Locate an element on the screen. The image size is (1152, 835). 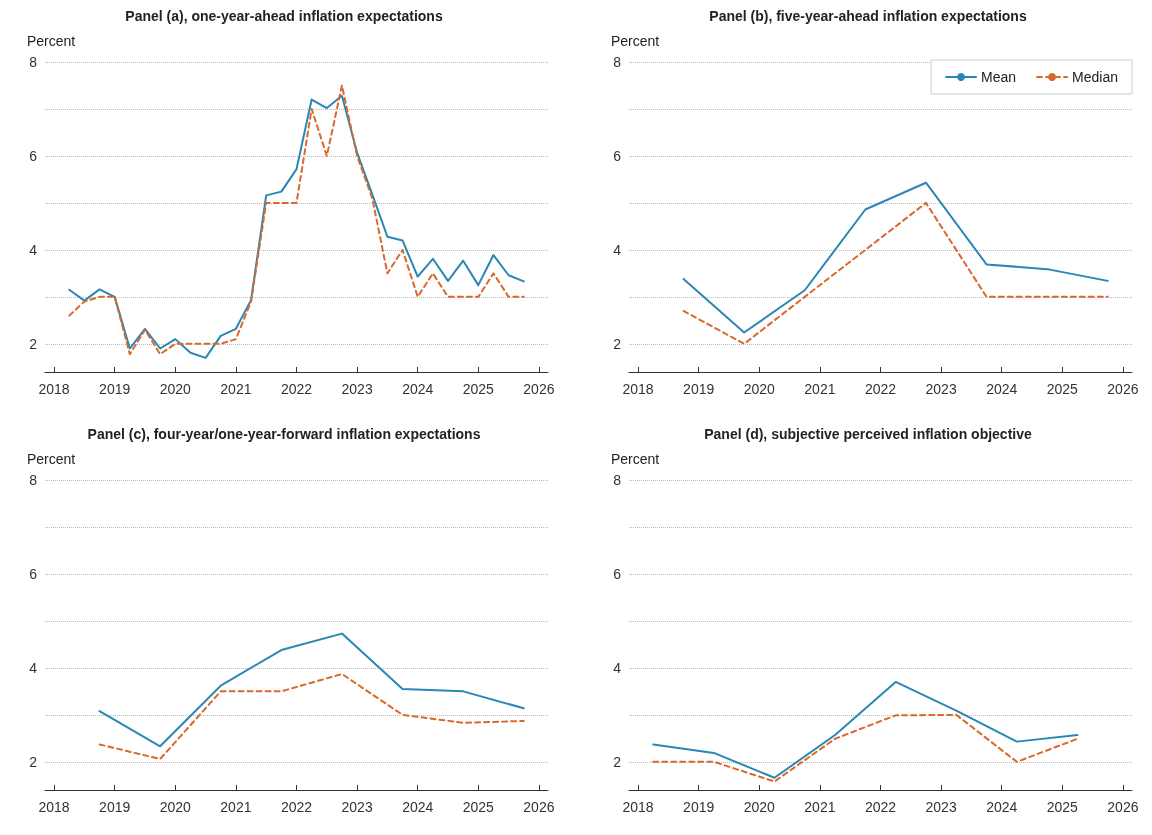
legend-label: Mean is located at coordinates (999, 77).